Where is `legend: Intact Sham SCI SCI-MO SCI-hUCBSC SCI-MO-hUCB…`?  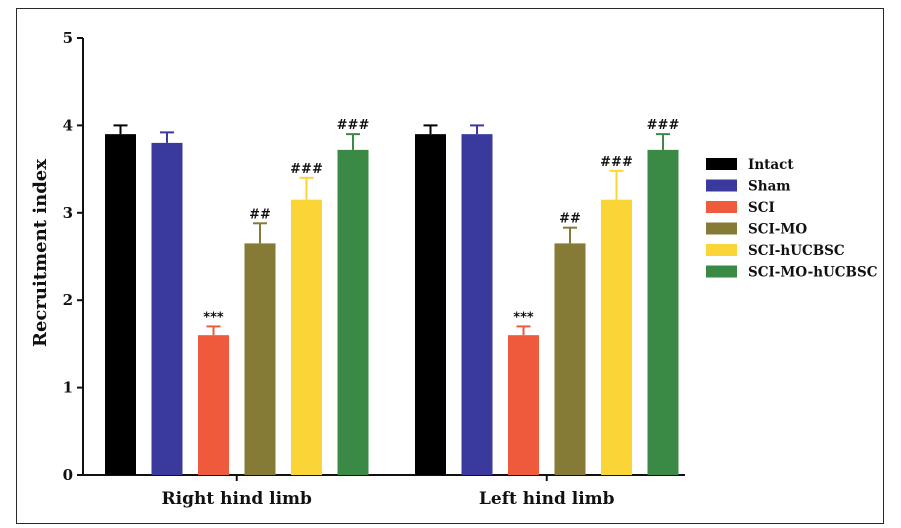
legend: Intact Sham SCI SCI-MO SCI-hUCBSC SCI-MO-hUCB… is located at coordinates (792, 219).